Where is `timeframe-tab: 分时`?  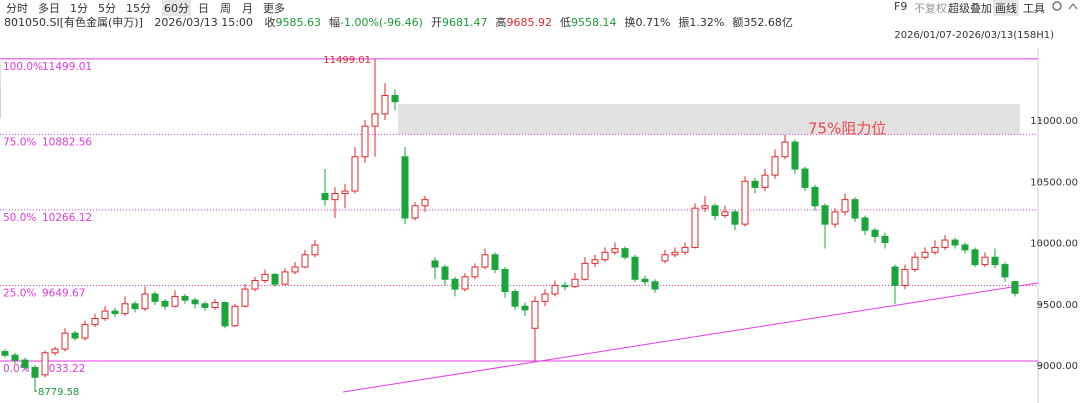 timeframe-tab: 分时 is located at coordinates (17, 8).